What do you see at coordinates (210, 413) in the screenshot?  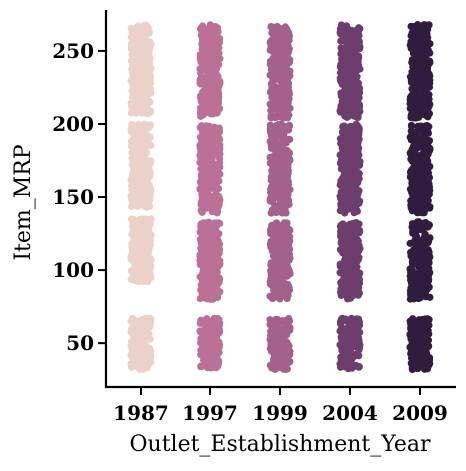 I see `x-tick-label: 1997` at bounding box center [210, 413].